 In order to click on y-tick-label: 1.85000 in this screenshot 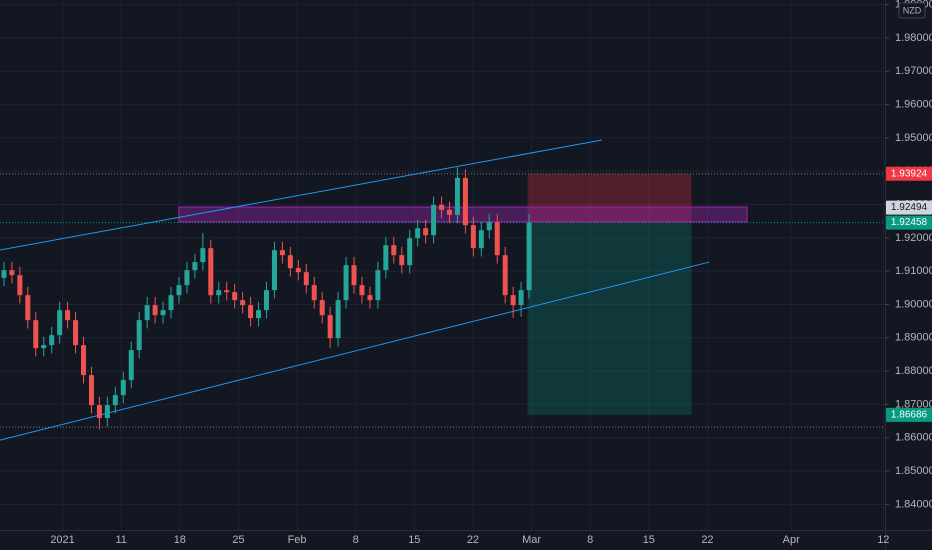, I will do `click(913, 471)`.